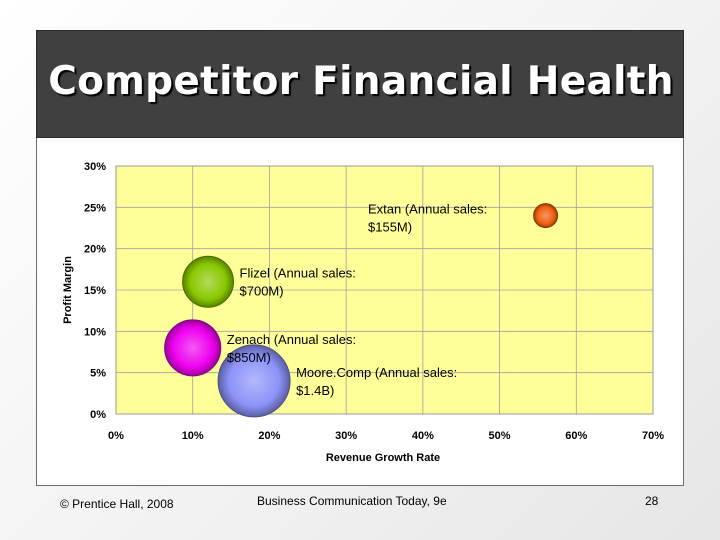 The height and width of the screenshot is (540, 720). What do you see at coordinates (576, 436) in the screenshot?
I see `x-tick-label: 60%` at bounding box center [576, 436].